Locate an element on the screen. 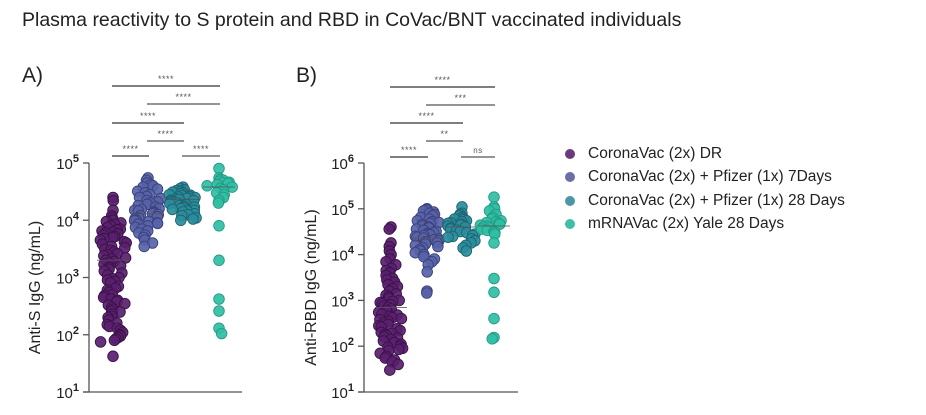  significance-label: ns is located at coordinates (477, 150).